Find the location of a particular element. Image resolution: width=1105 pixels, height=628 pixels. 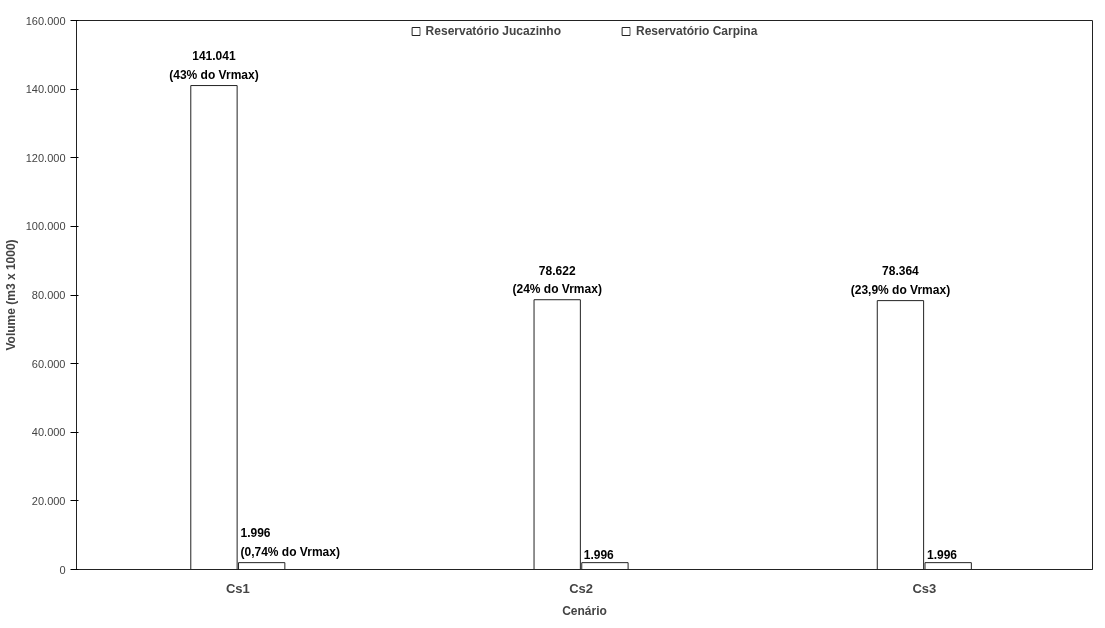

x-axis-title: Cenário is located at coordinates (584, 610).